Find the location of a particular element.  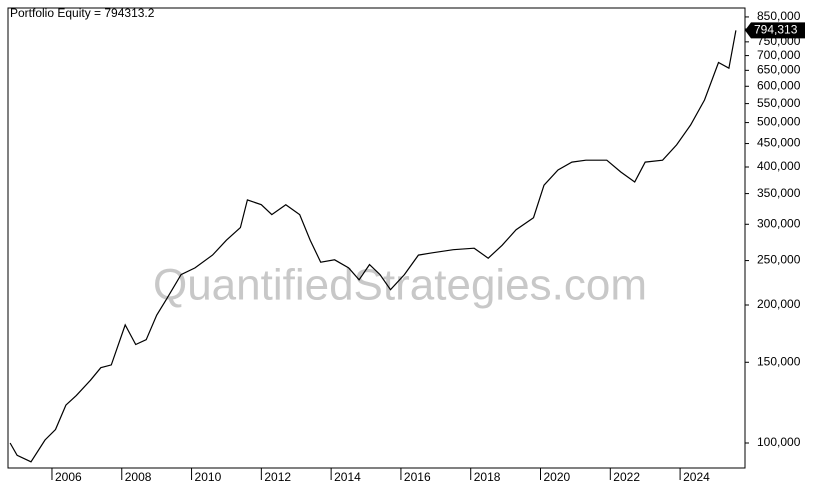

y-tick-label: 250,000 is located at coordinates (779, 260).